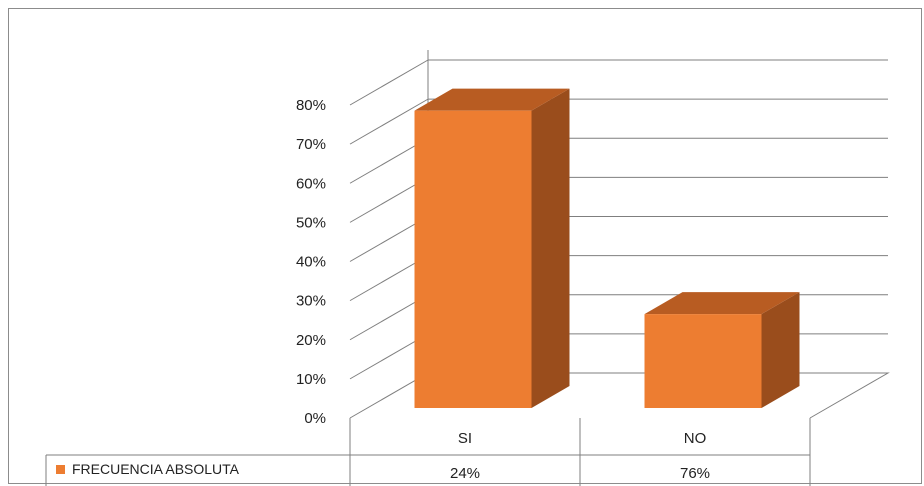 The image size is (924, 486). I want to click on y-tick-label: 30%, so click(311, 301).